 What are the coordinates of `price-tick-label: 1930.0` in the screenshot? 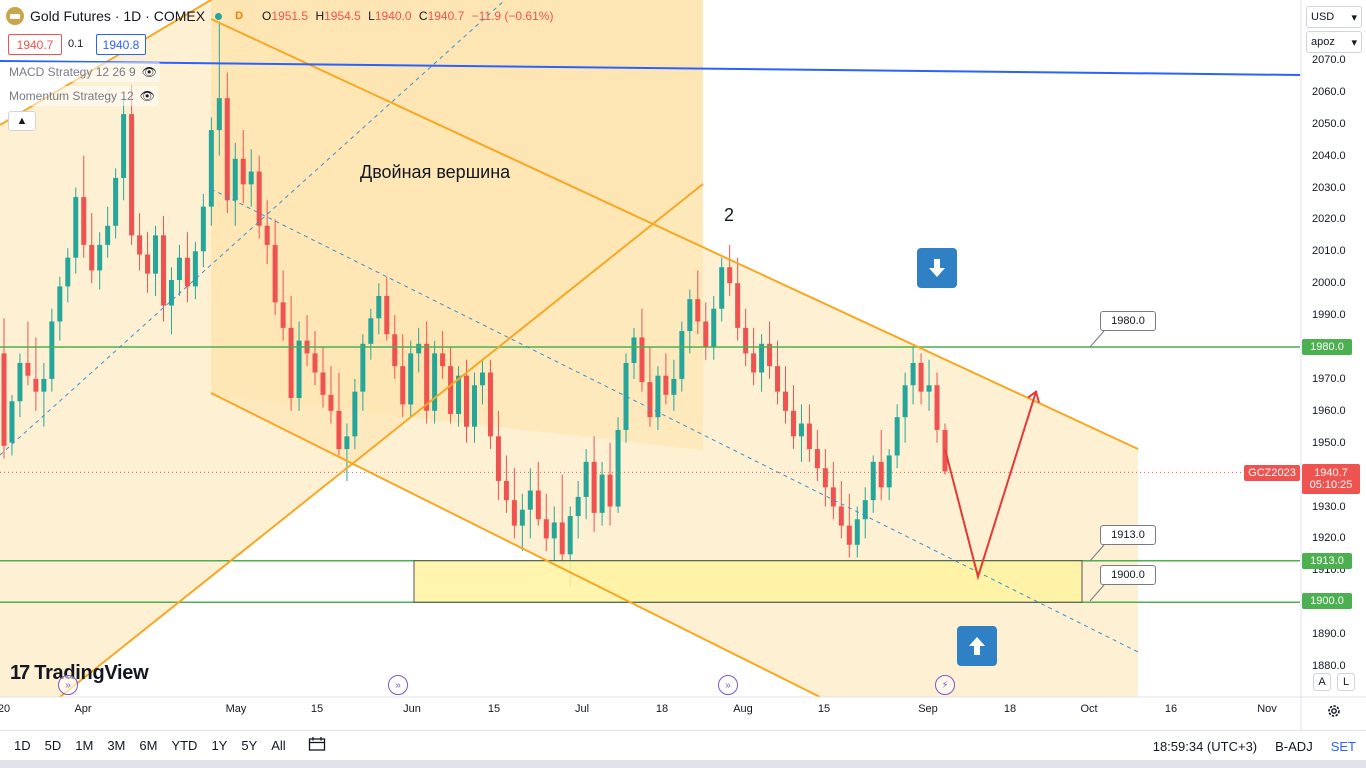 It's located at (1329, 506).